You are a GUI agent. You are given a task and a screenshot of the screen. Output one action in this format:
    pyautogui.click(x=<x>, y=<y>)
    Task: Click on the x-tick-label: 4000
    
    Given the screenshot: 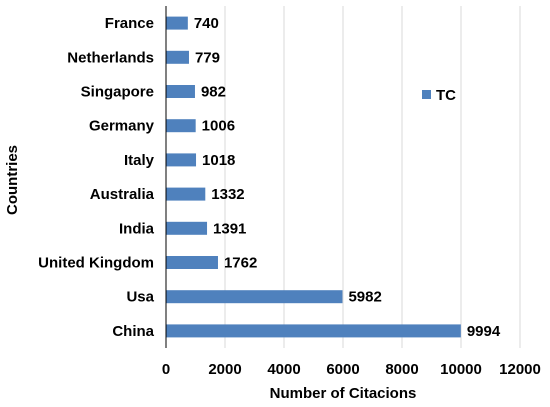 What is the action you would take?
    pyautogui.click(x=283, y=369)
    